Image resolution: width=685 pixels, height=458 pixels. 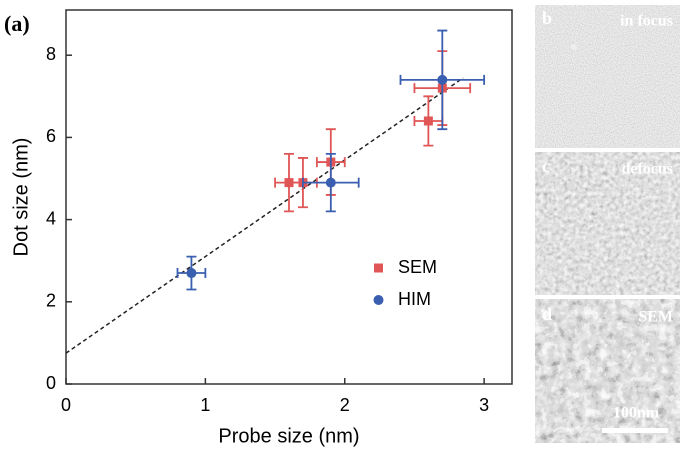 I want to click on scale-bar, so click(x=635, y=430).